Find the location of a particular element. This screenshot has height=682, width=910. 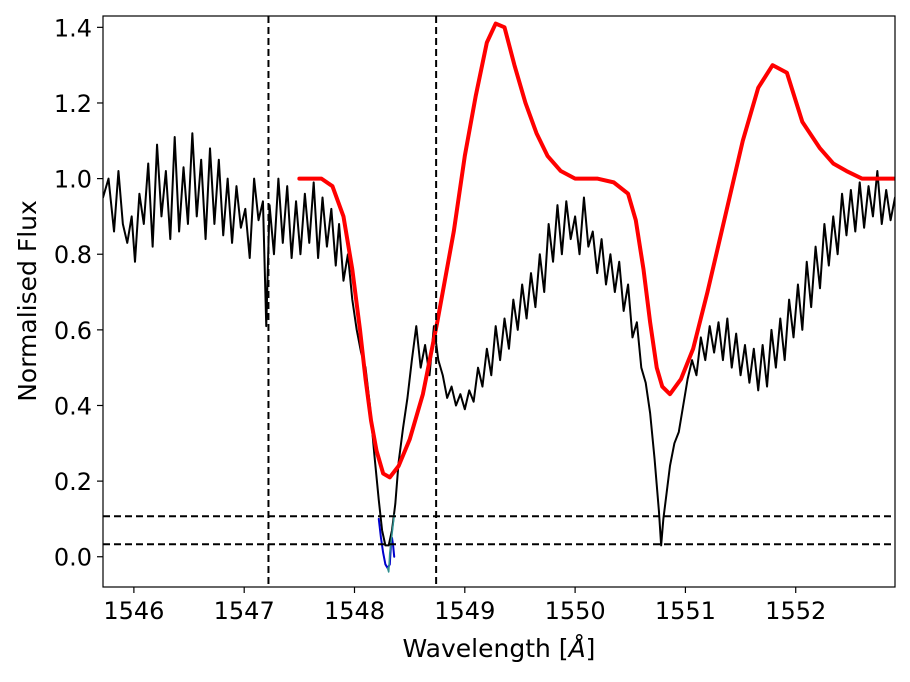

y-tick-label: 0.4 is located at coordinates (73, 406).